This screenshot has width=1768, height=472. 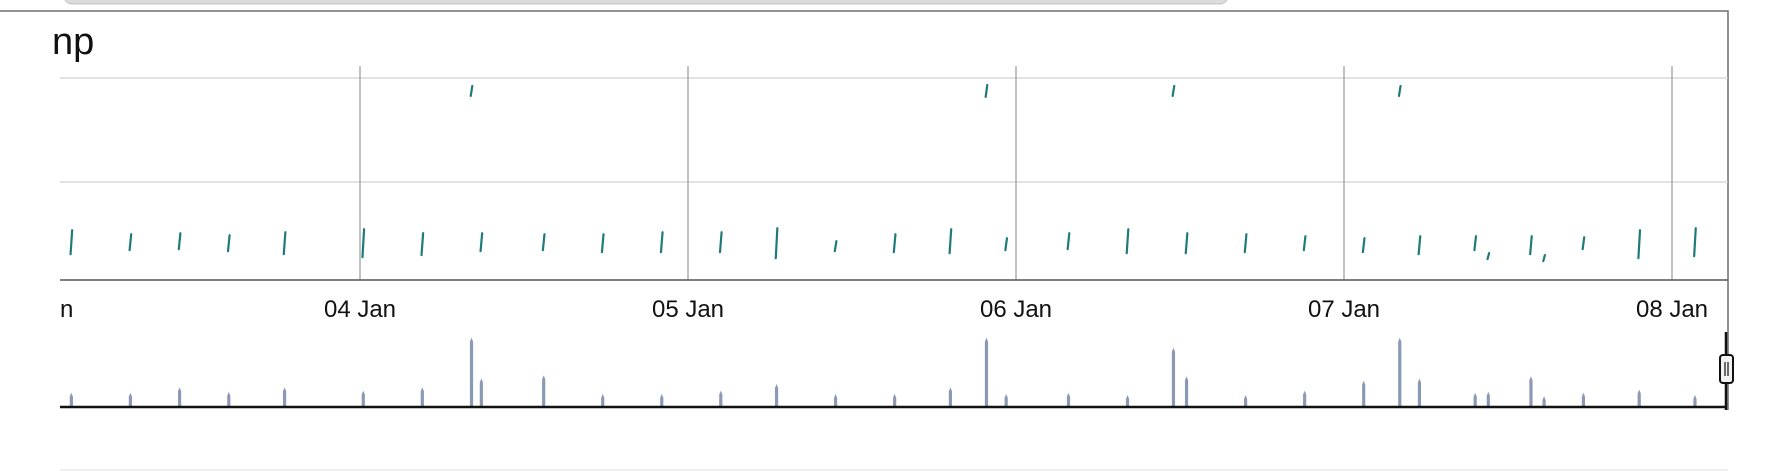 I want to click on x-tick-label: 04 Jan, so click(x=360, y=309).